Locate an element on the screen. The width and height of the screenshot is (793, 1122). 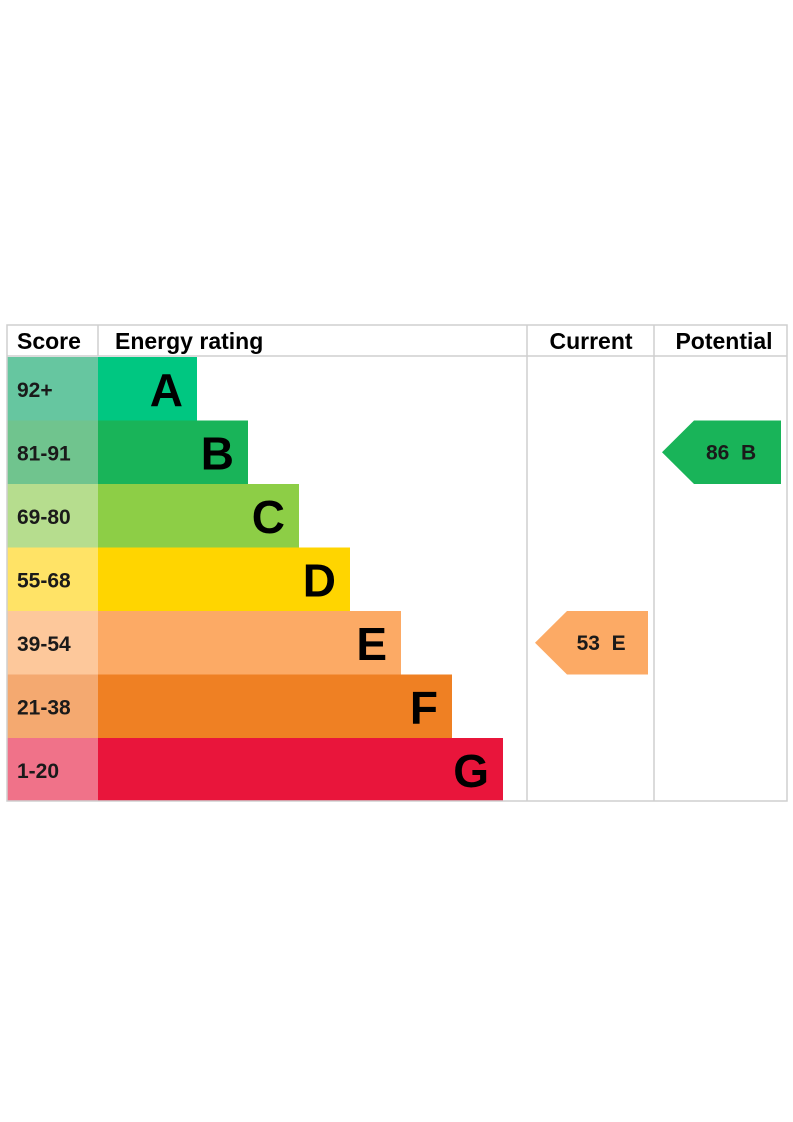
score-cell-d is located at coordinates (52, 579).